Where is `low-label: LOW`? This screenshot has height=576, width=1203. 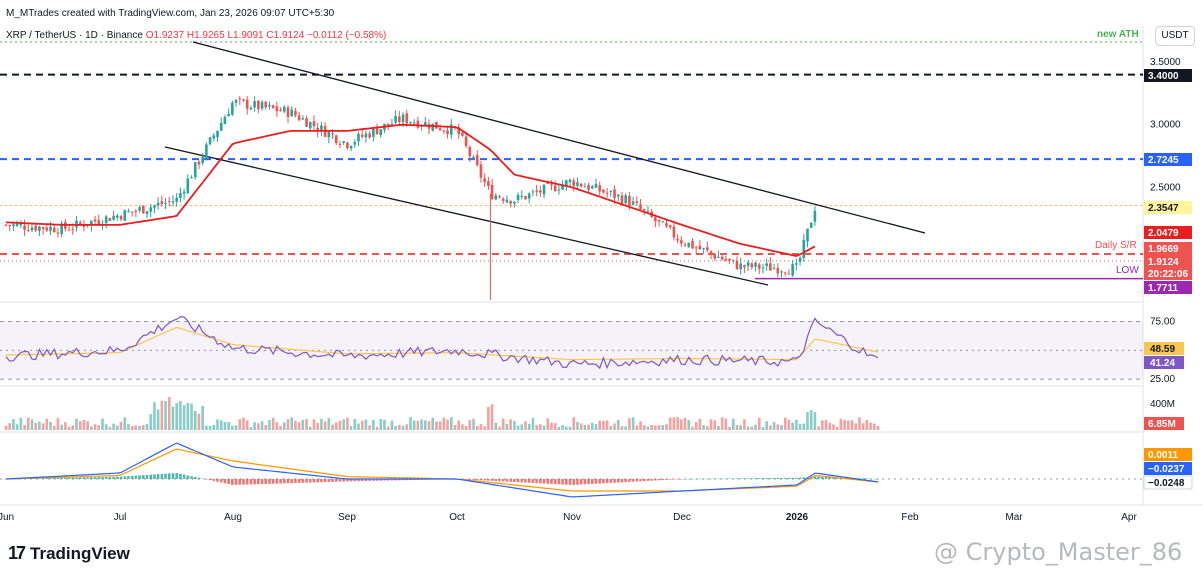
low-label: LOW is located at coordinates (1127, 270).